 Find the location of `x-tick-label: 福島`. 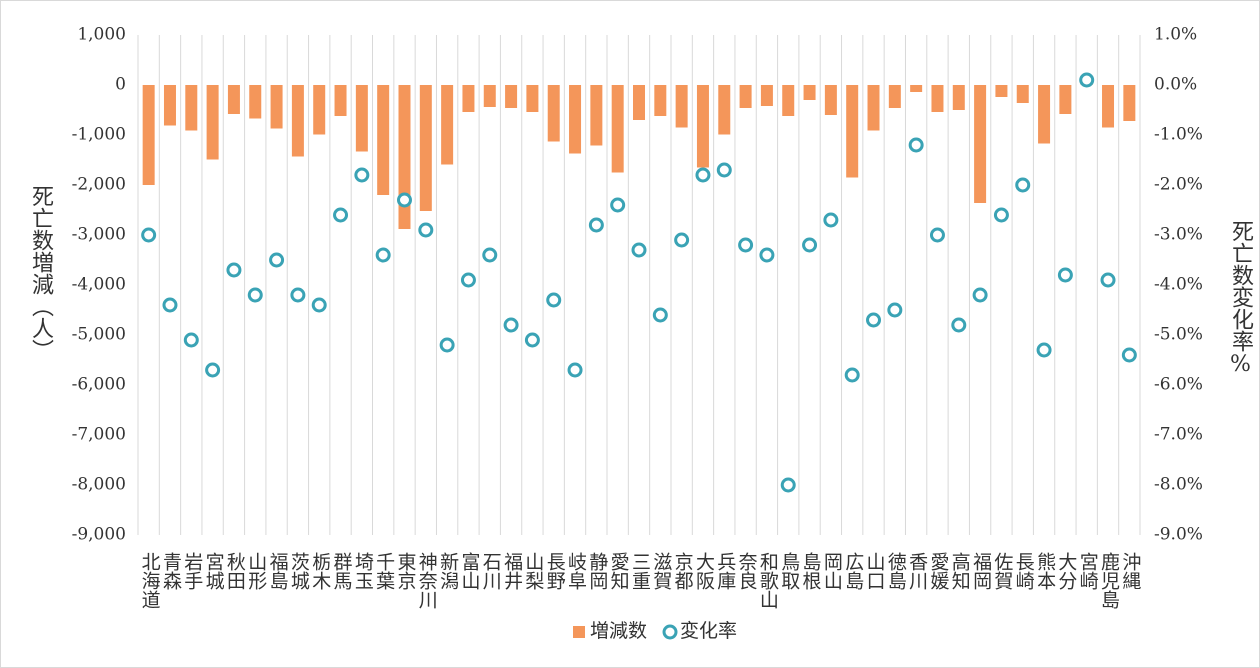

x-tick-label: 福島 is located at coordinates (278, 571).